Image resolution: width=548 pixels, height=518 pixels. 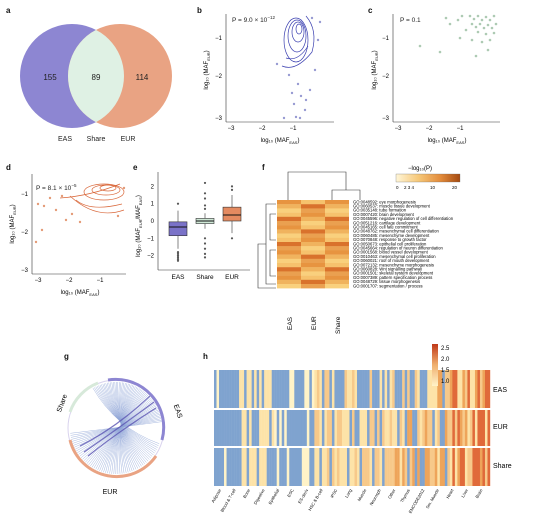 I want to click on panel-c-xtick-2: −2, so click(x=430, y=129).